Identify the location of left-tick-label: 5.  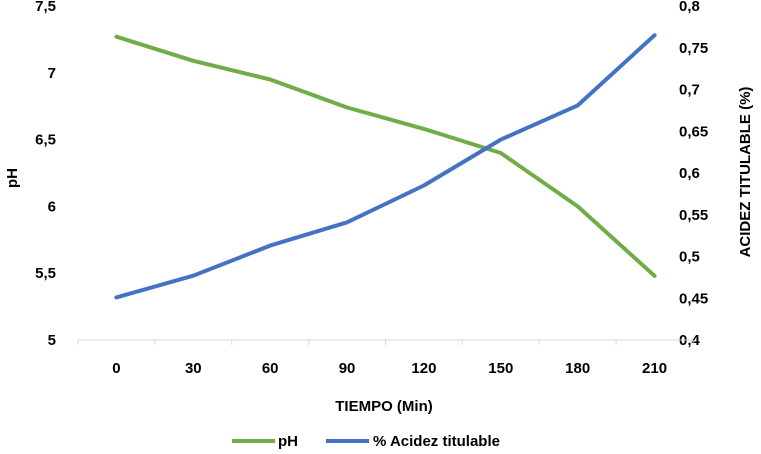
(52, 340).